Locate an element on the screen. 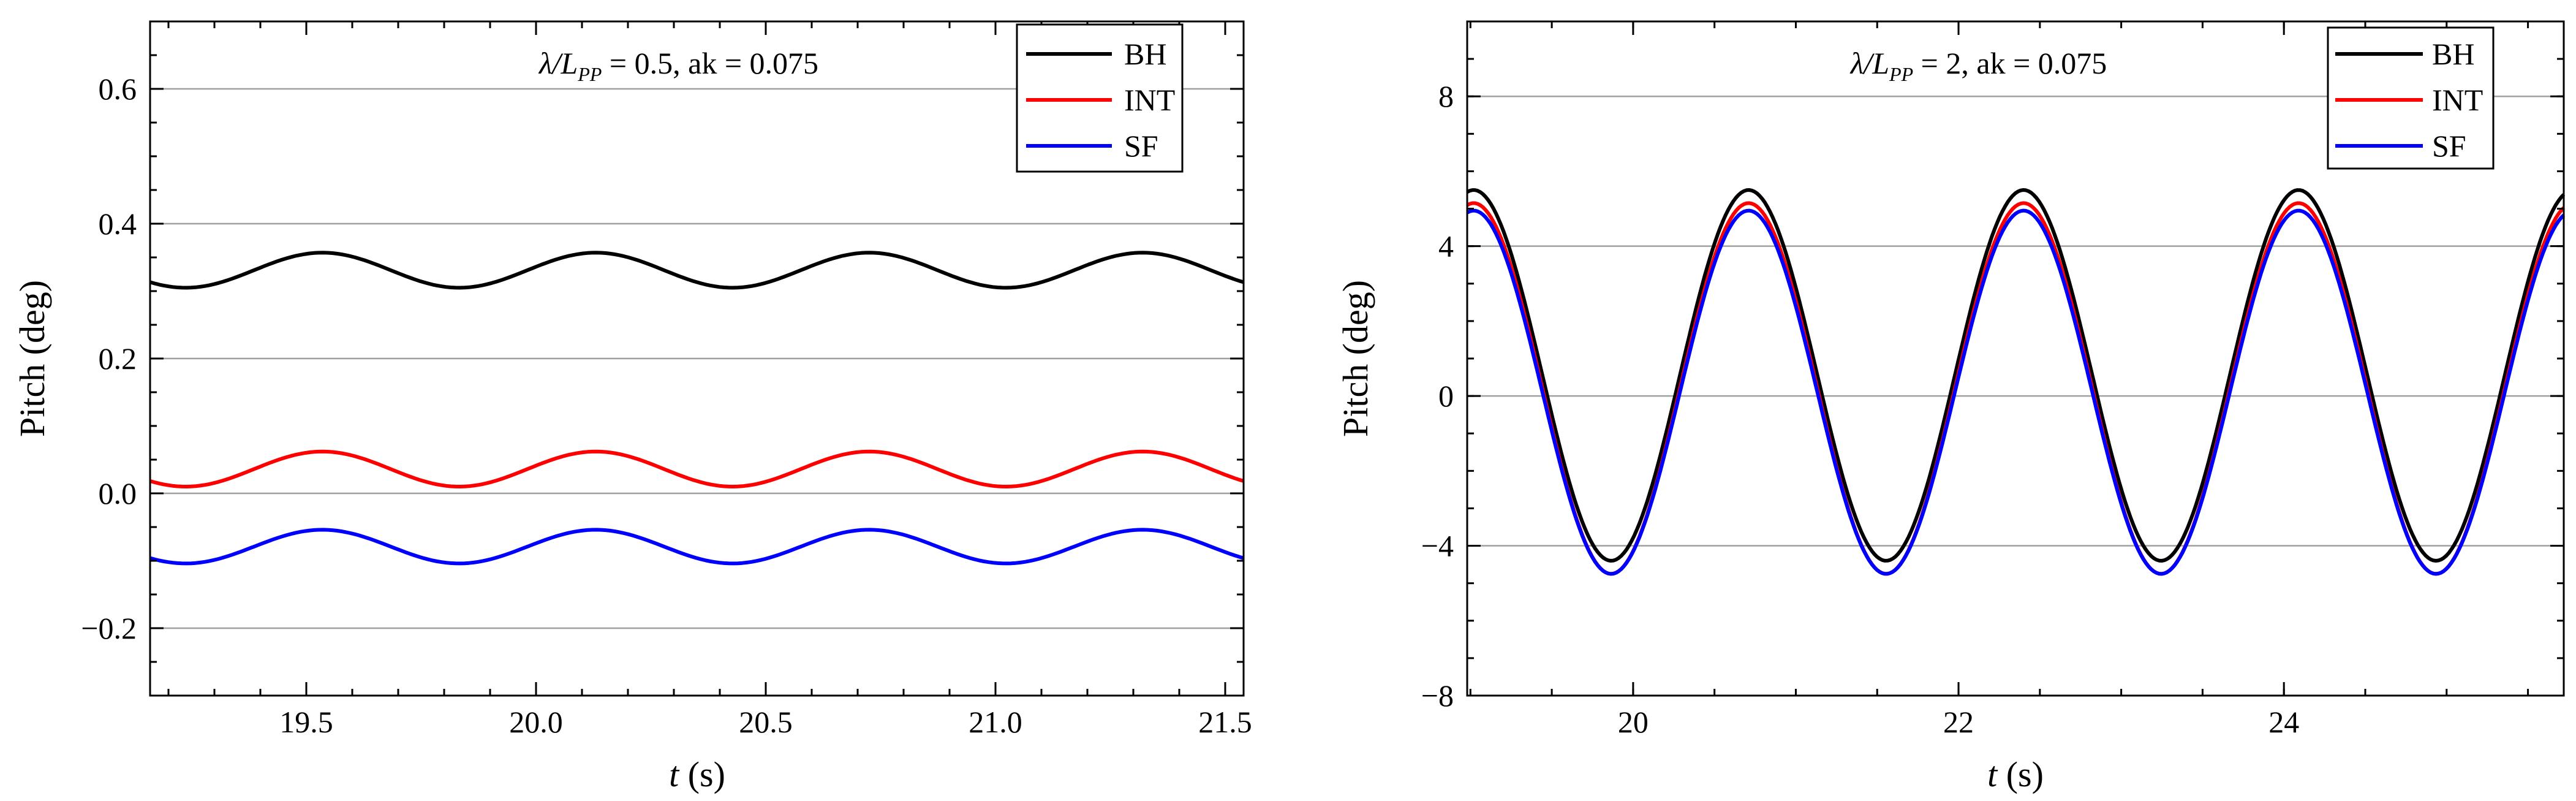 Image resolution: width=2576 pixels, height=801 pixels. x-tick-label: 19.5 is located at coordinates (306, 722).